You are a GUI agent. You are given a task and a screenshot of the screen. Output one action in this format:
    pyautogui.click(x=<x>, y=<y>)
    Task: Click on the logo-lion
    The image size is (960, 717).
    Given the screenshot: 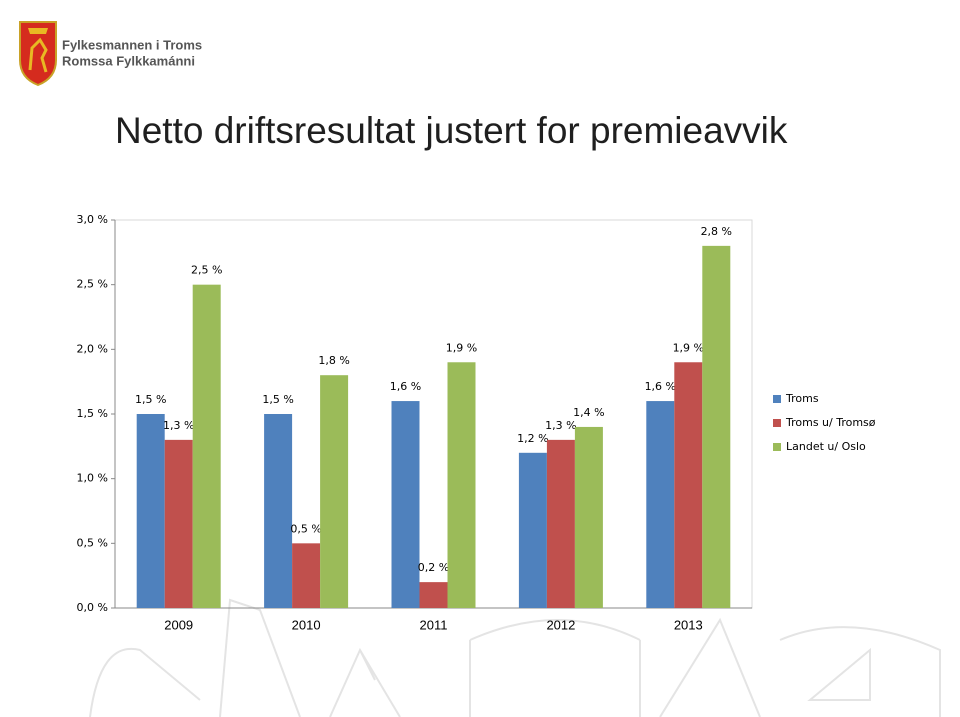 What is the action you would take?
    pyautogui.click(x=38, y=55)
    